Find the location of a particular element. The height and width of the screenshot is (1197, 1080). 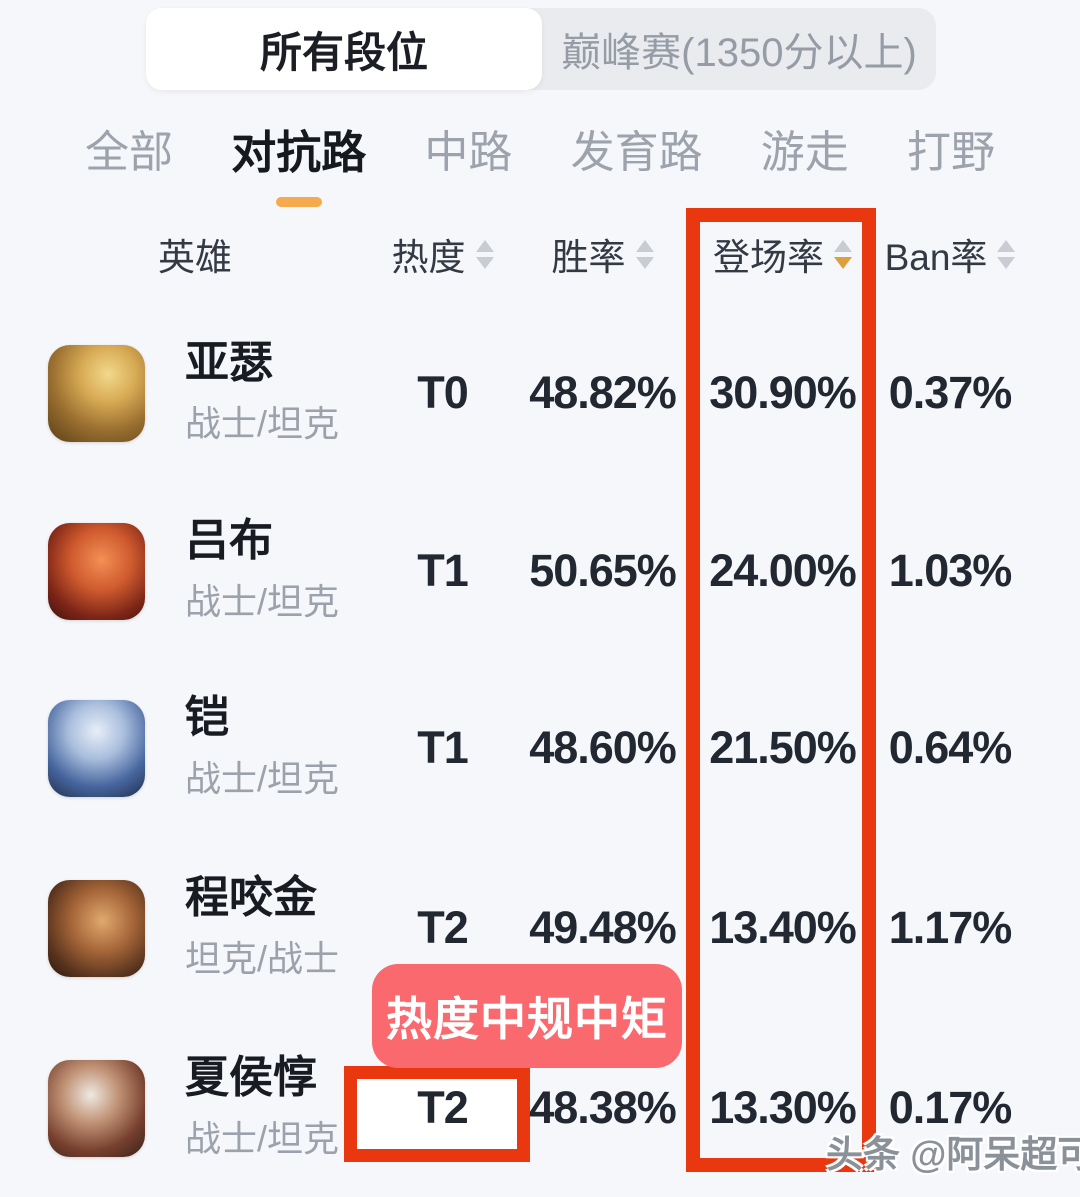

lane-tab-label: 对抗路 is located at coordinates (299, 152).